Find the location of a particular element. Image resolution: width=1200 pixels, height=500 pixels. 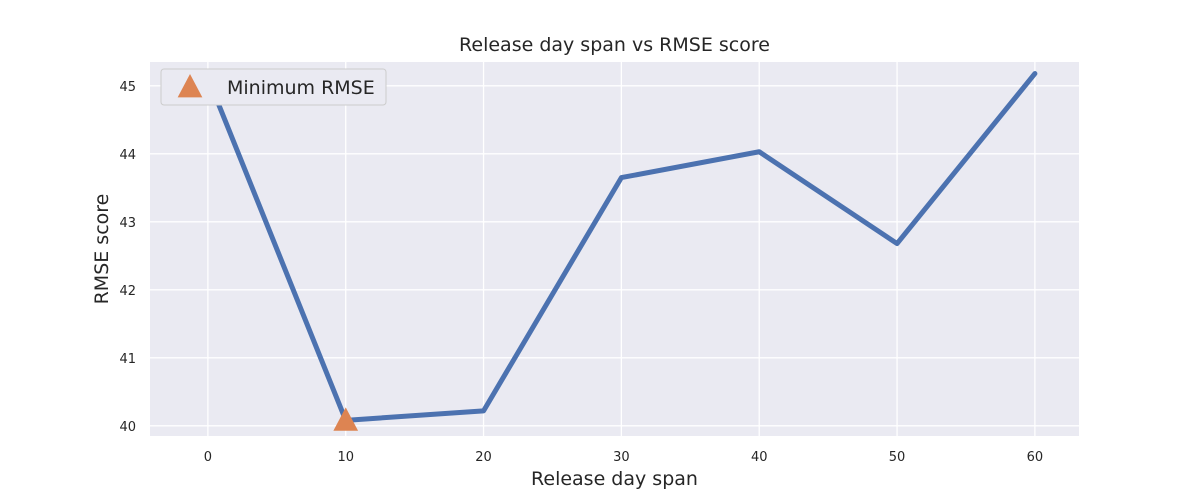

y-tick-label: 44 is located at coordinates (127, 155).